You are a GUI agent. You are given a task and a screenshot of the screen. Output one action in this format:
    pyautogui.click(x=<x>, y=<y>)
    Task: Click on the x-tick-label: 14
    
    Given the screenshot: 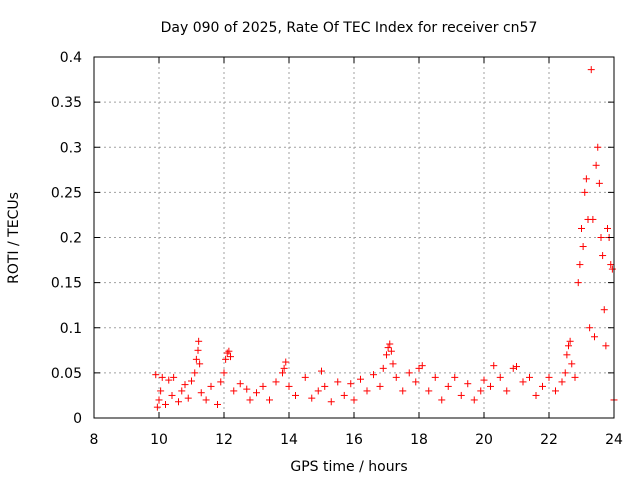 What is the action you would take?
    pyautogui.click(x=289, y=440)
    